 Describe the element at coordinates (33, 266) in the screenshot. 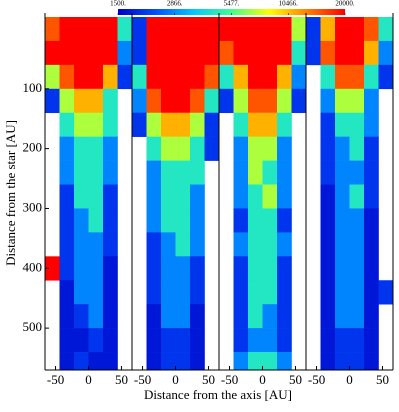

I see `y-tick-label: 400` at that location.